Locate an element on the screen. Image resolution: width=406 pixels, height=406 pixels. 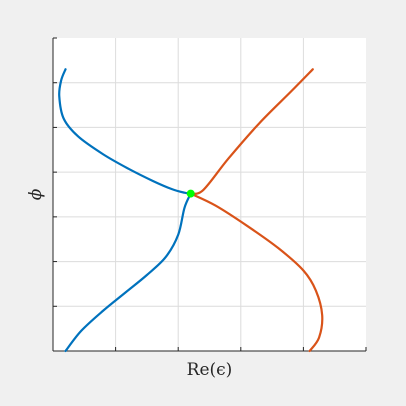
y-axis-label: ϕ is located at coordinates (36, 194).